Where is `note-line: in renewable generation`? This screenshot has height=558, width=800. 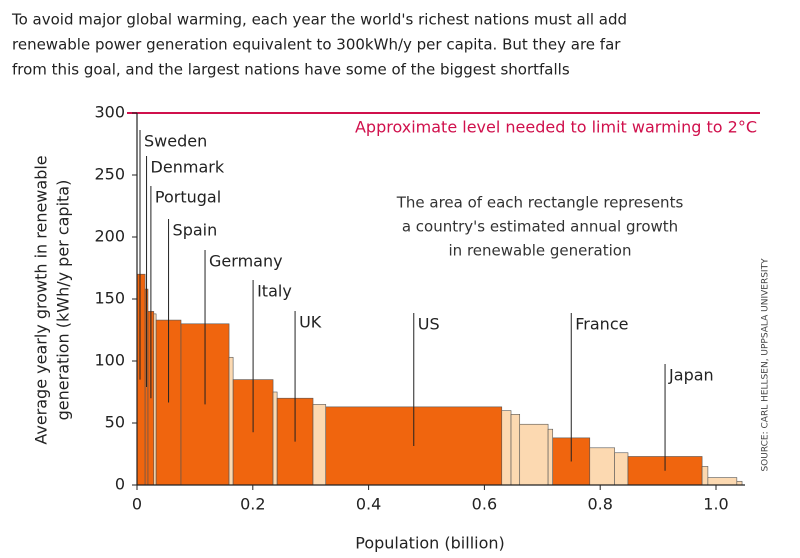 note-line: in renewable generation is located at coordinates (540, 251).